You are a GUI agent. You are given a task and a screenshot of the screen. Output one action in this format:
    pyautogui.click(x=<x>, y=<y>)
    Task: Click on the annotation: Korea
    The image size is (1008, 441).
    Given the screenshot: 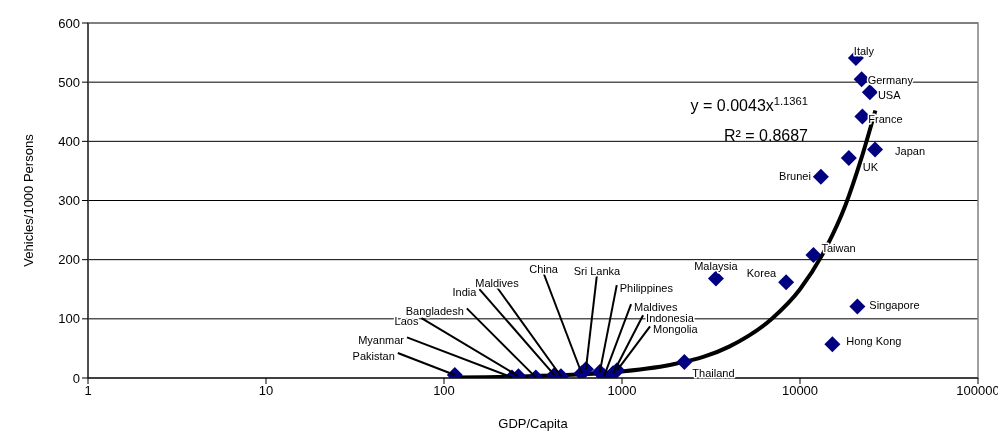 What is the action you would take?
    pyautogui.click(x=762, y=273)
    